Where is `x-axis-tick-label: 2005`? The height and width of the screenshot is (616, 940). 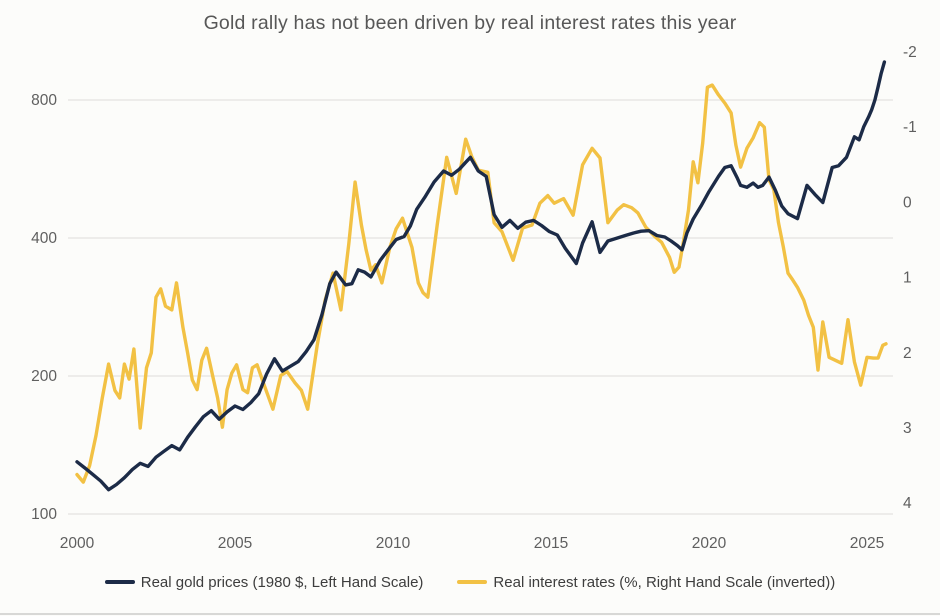 x-axis-tick-label: 2005 is located at coordinates (235, 543).